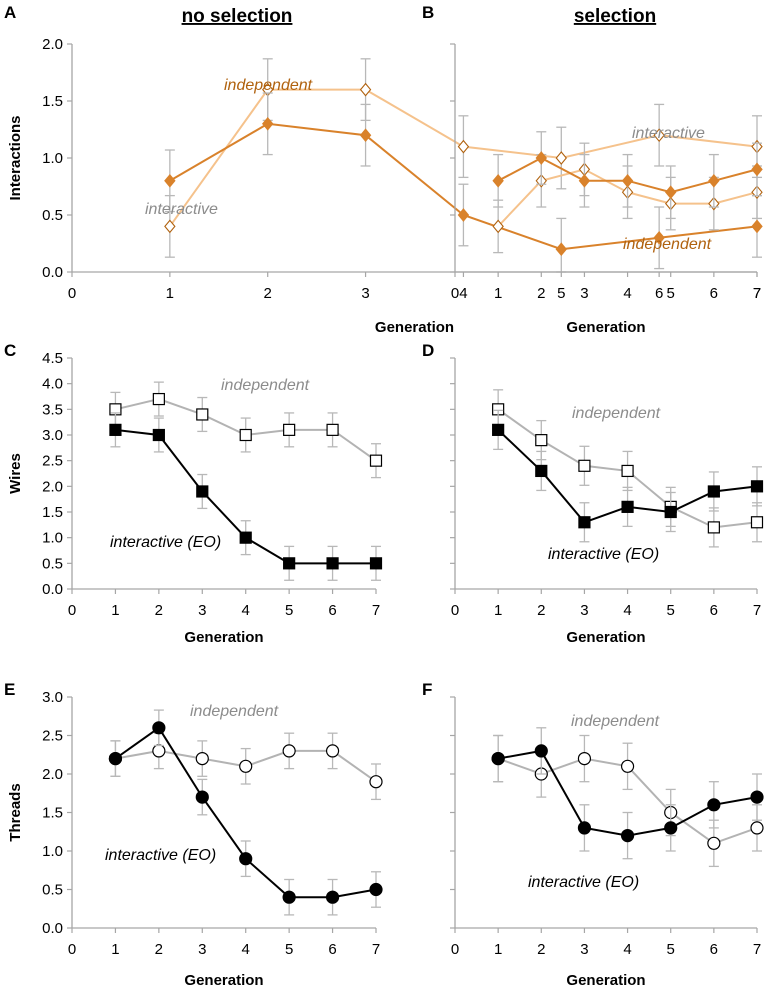 The width and height of the screenshot is (768, 993). I want to click on panel-letter: C, so click(10, 350).